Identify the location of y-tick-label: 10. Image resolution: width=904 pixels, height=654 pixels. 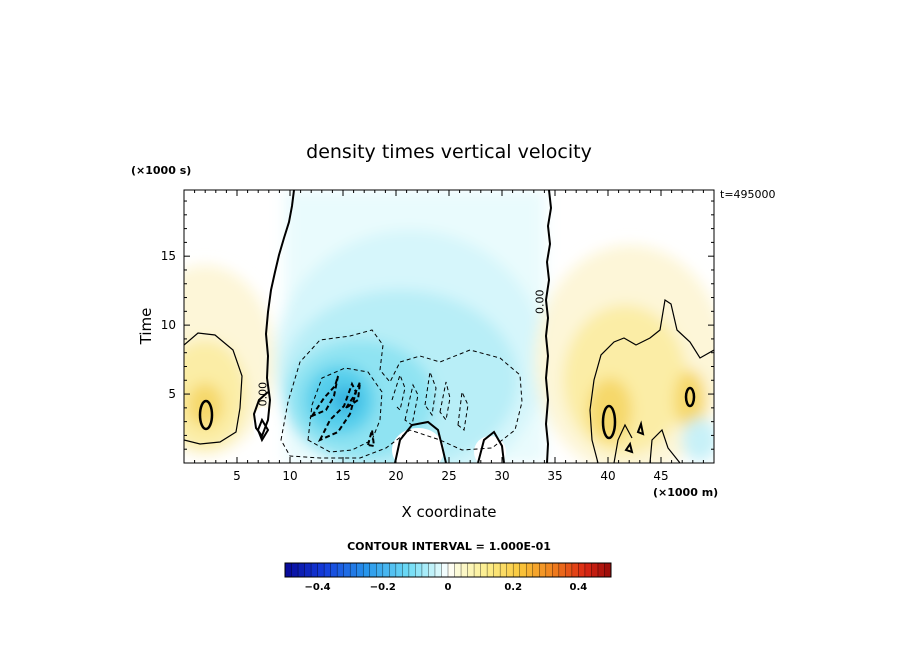
(168, 325).